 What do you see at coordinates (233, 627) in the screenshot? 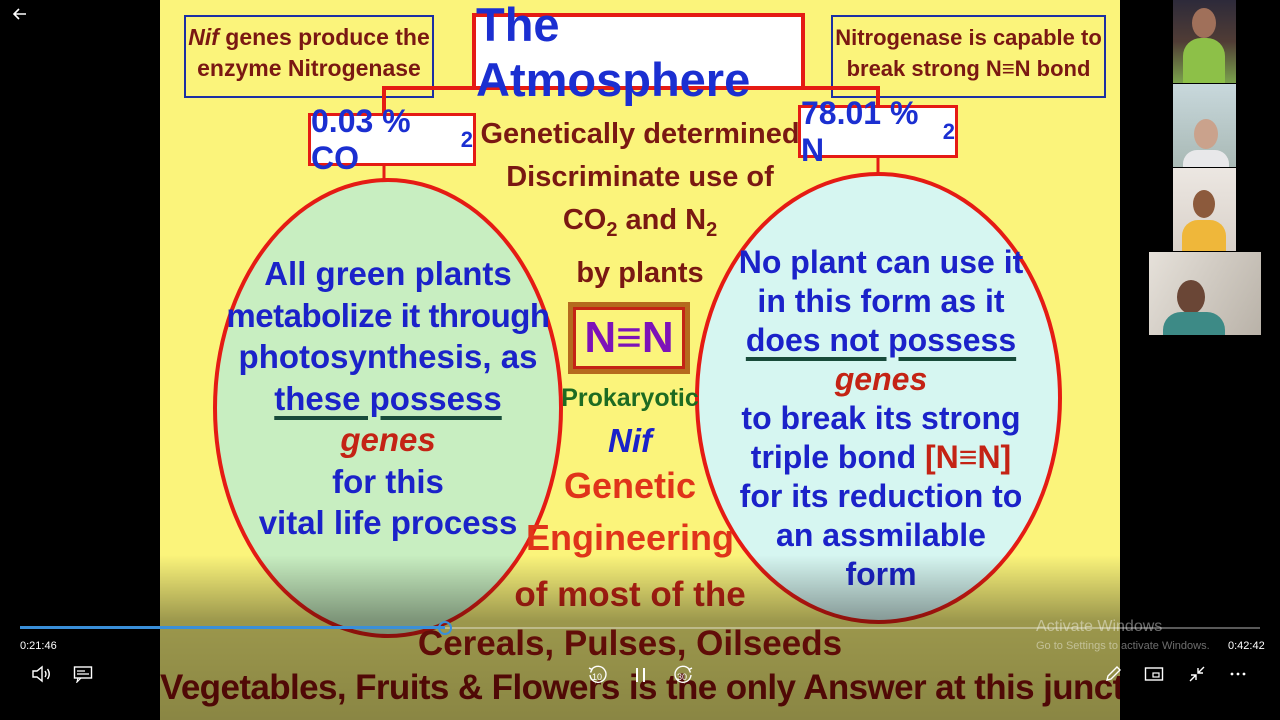
I see `progress-fill` at bounding box center [233, 627].